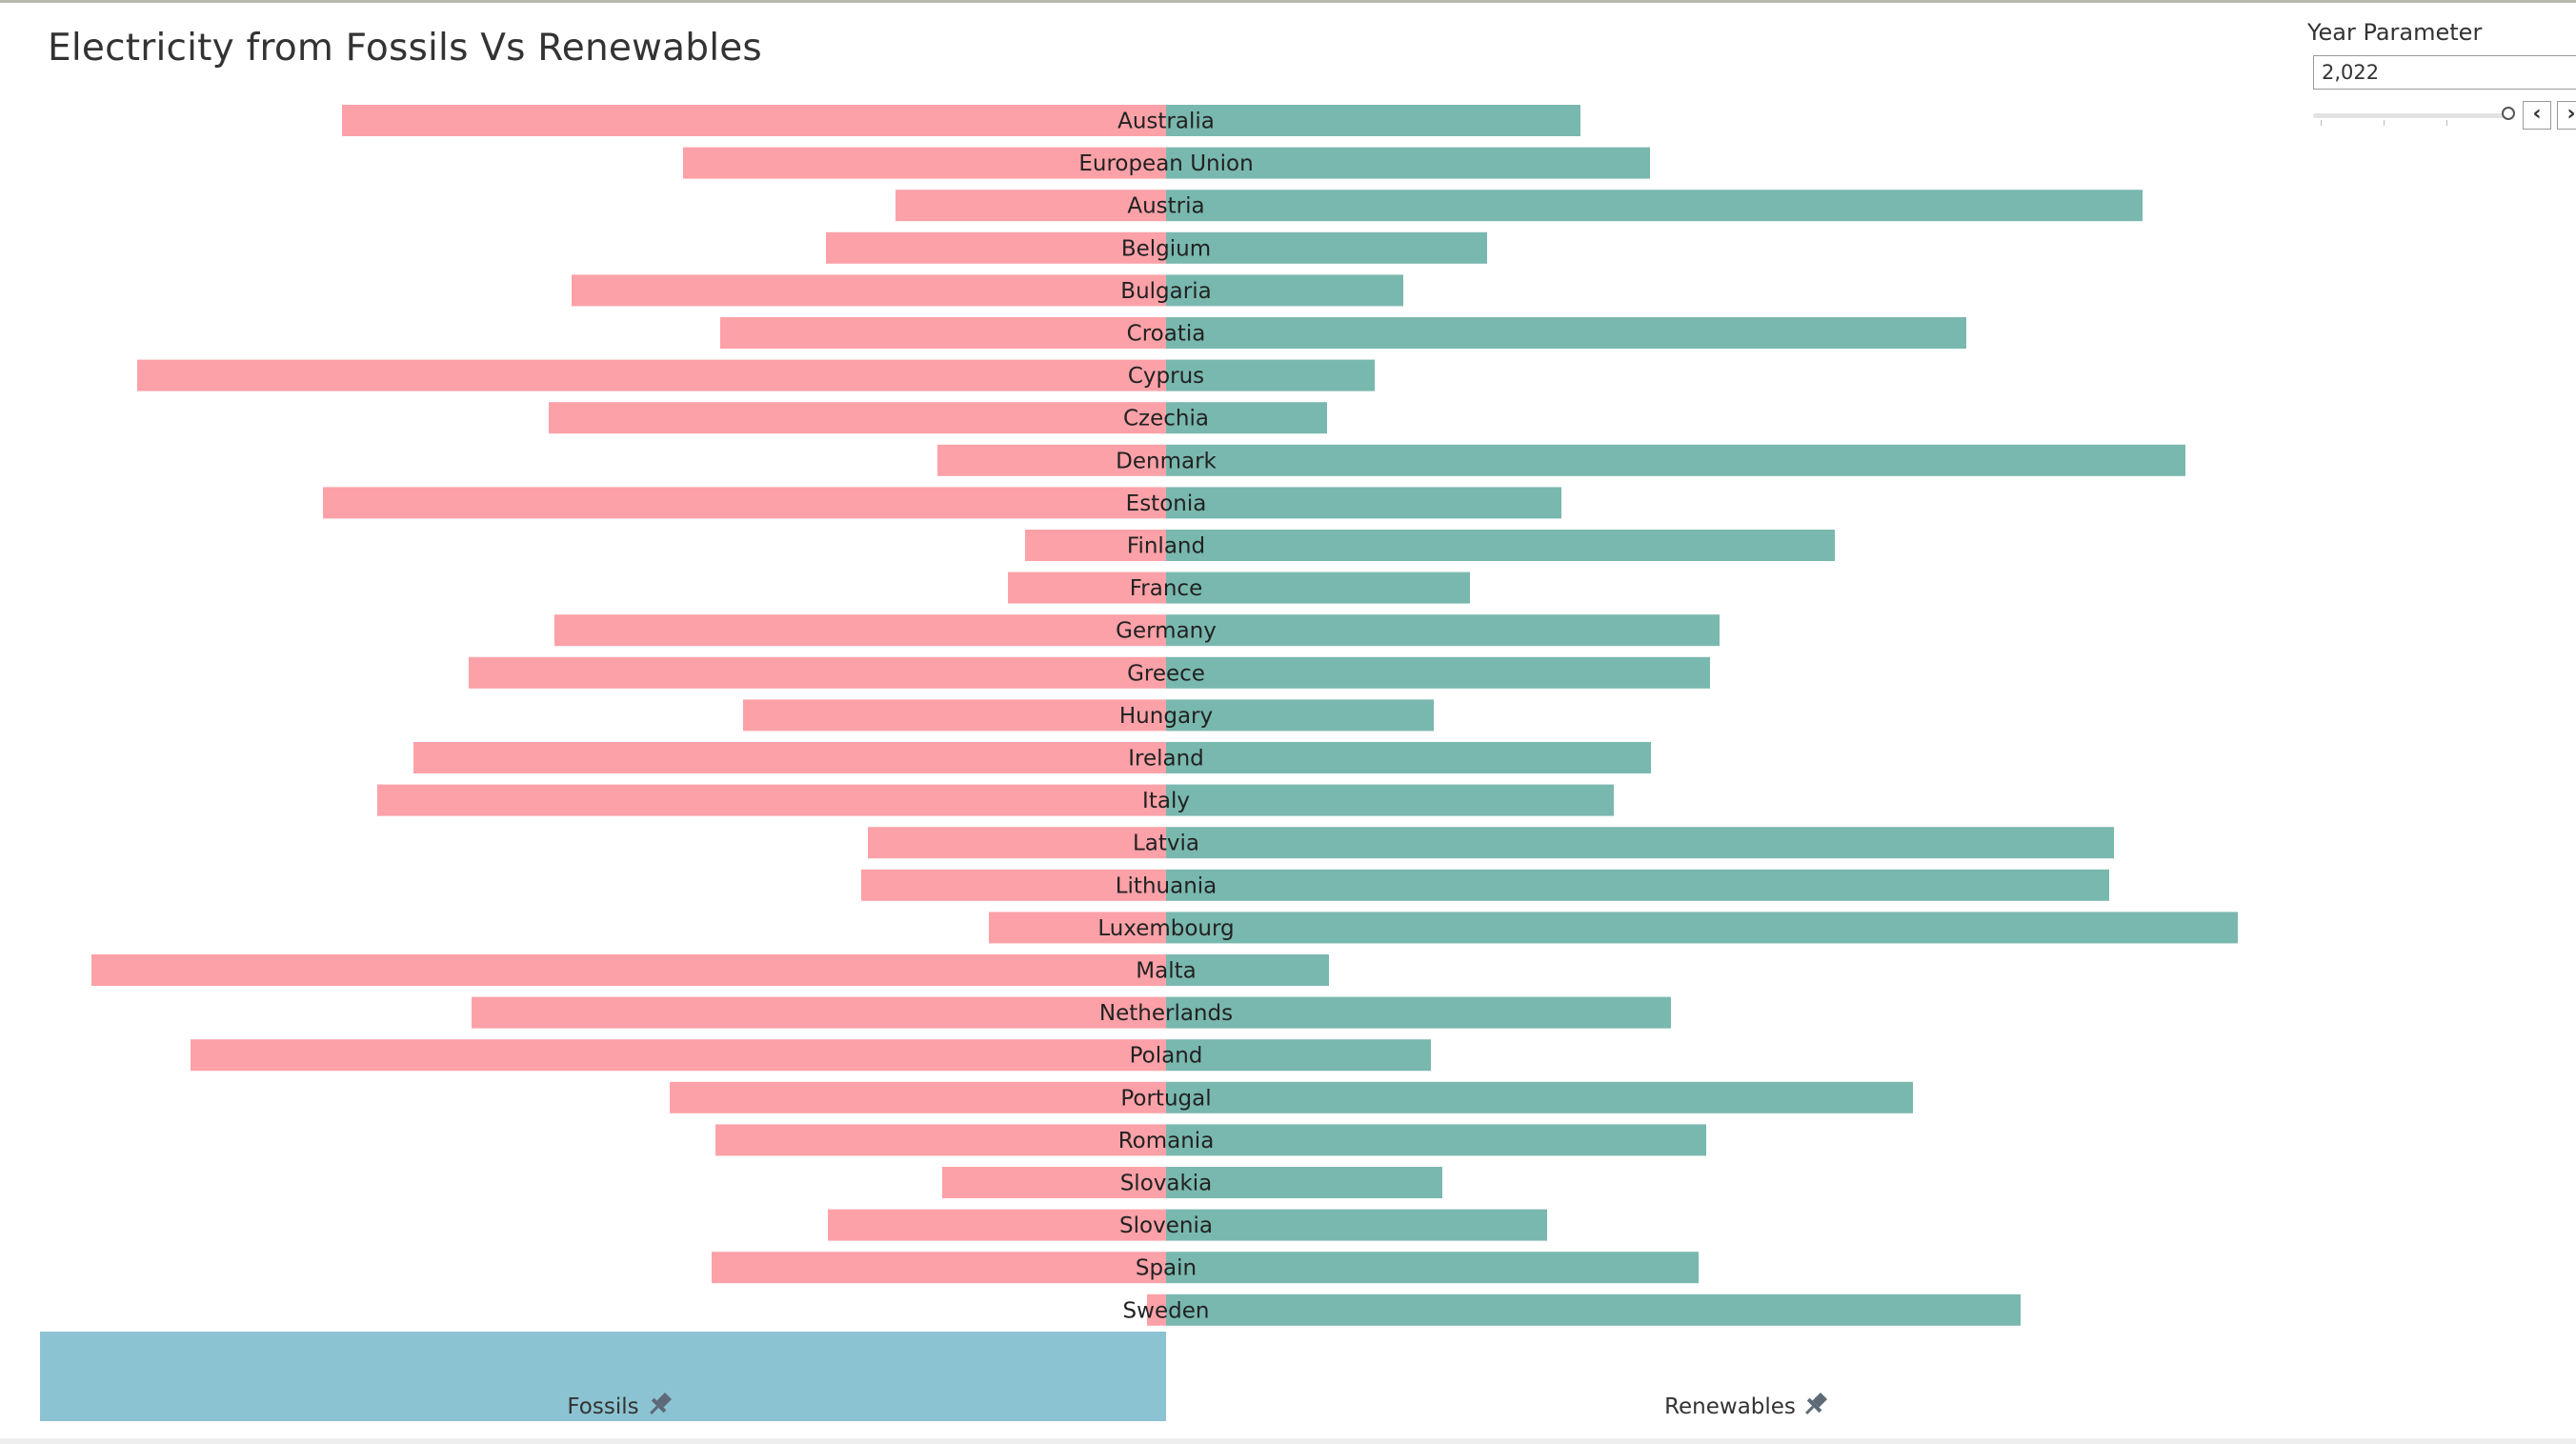  I want to click on category-label: Latvia, so click(1166, 844).